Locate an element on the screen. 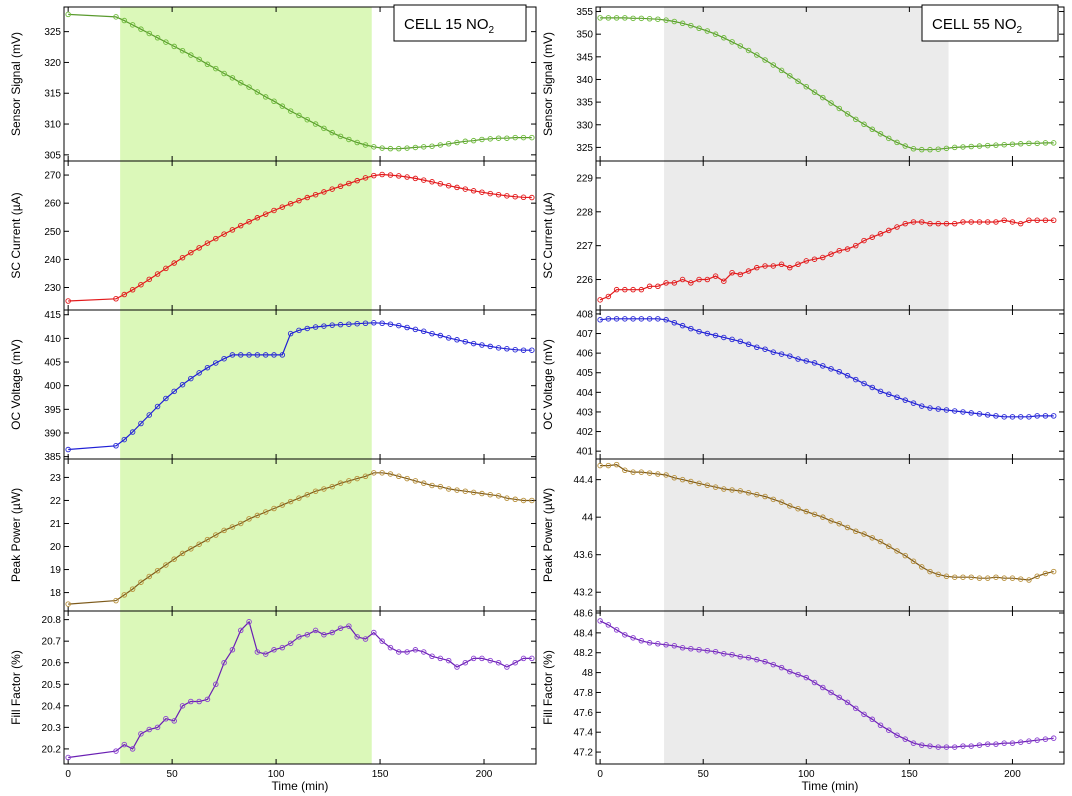 This screenshot has width=1072, height=796. x-tick-label: 0 is located at coordinates (68, 774).